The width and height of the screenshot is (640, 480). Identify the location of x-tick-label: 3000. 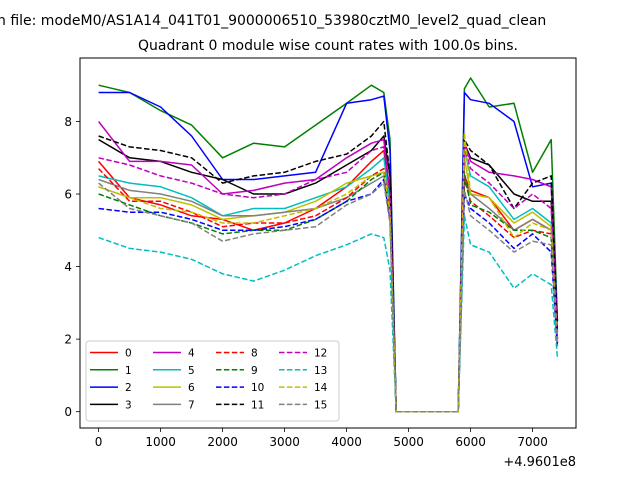
(284, 442).